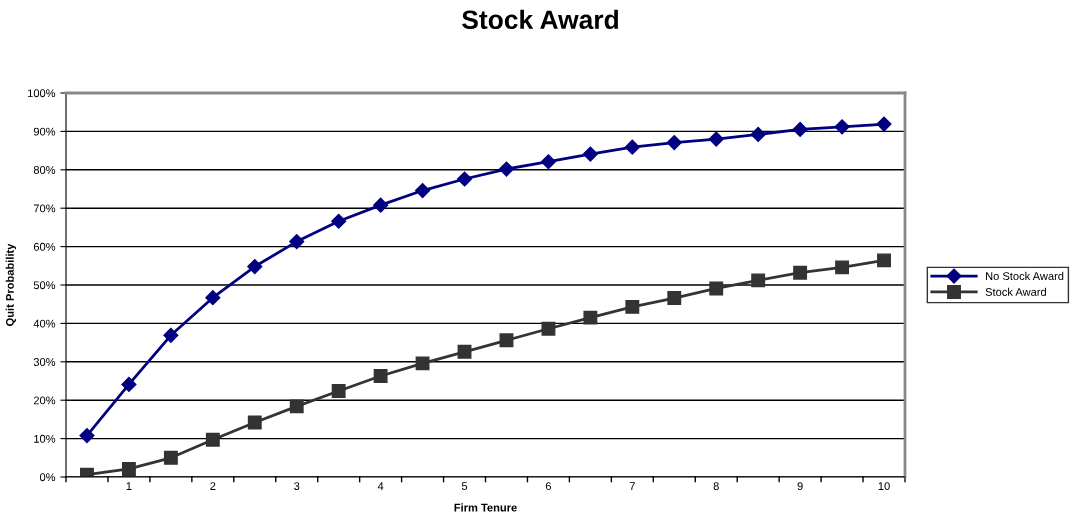  What do you see at coordinates (44, 131) in the screenshot?
I see `y-tick-label: 90%` at bounding box center [44, 131].